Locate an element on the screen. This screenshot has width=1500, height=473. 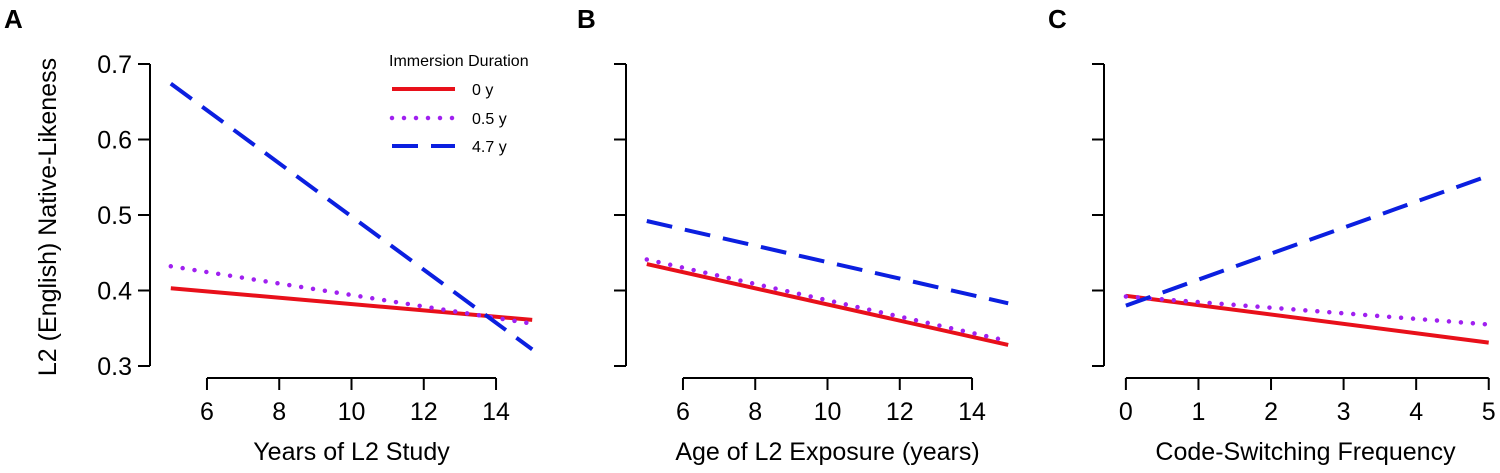
y-tick-label: 0.4 is located at coordinates (114, 292).